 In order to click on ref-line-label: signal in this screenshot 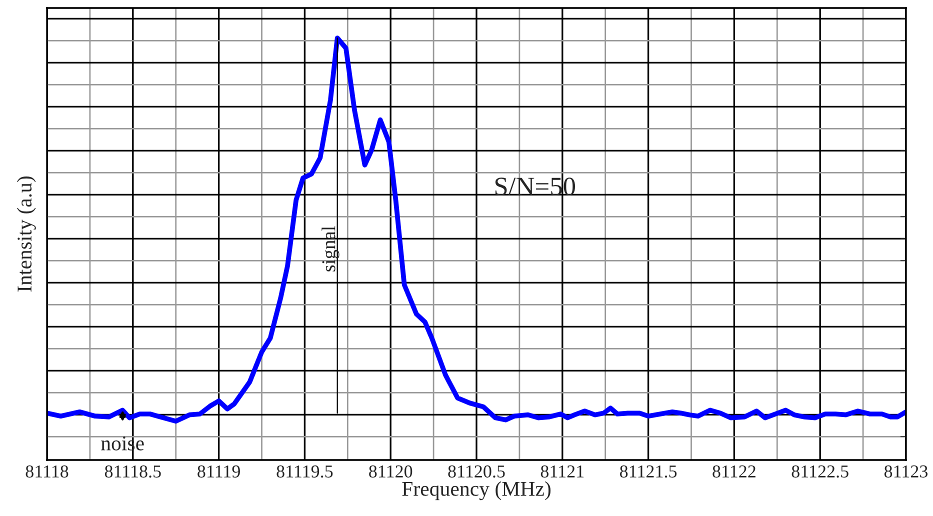, I will do `click(331, 249)`.